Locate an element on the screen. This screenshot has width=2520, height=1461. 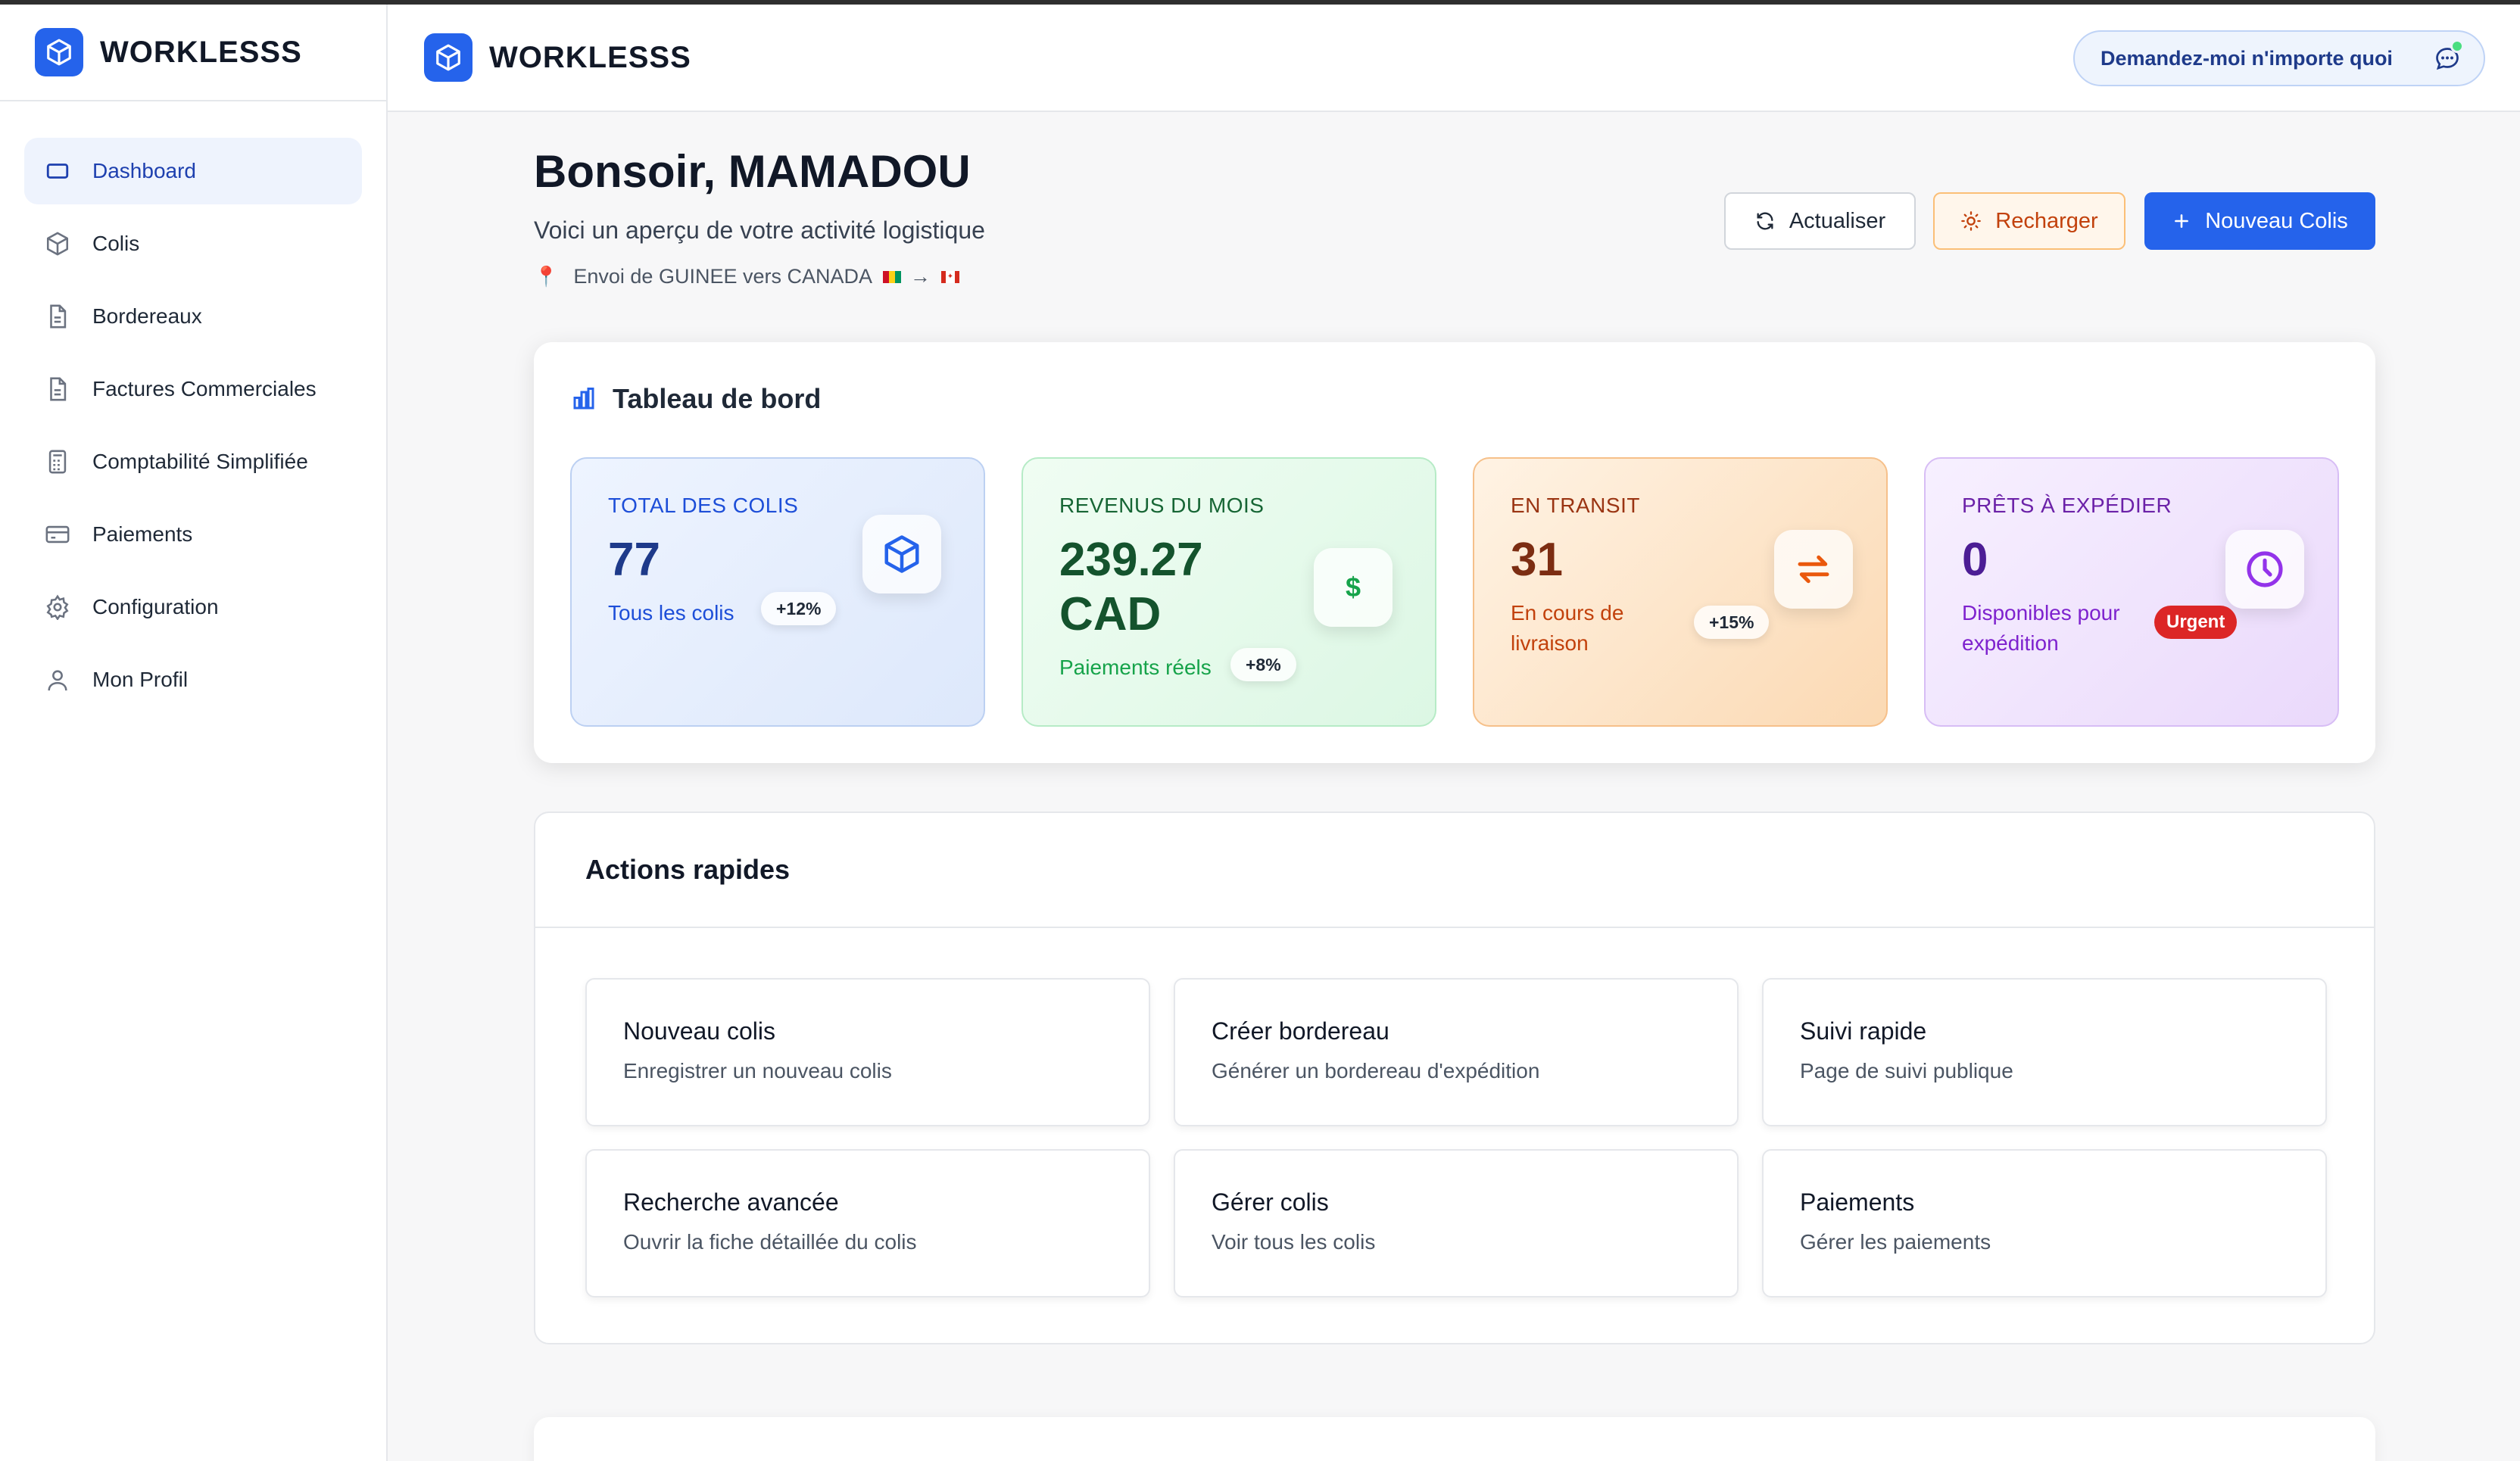
sidebar-item-label: Factures Commerciales is located at coordinates (204, 388).